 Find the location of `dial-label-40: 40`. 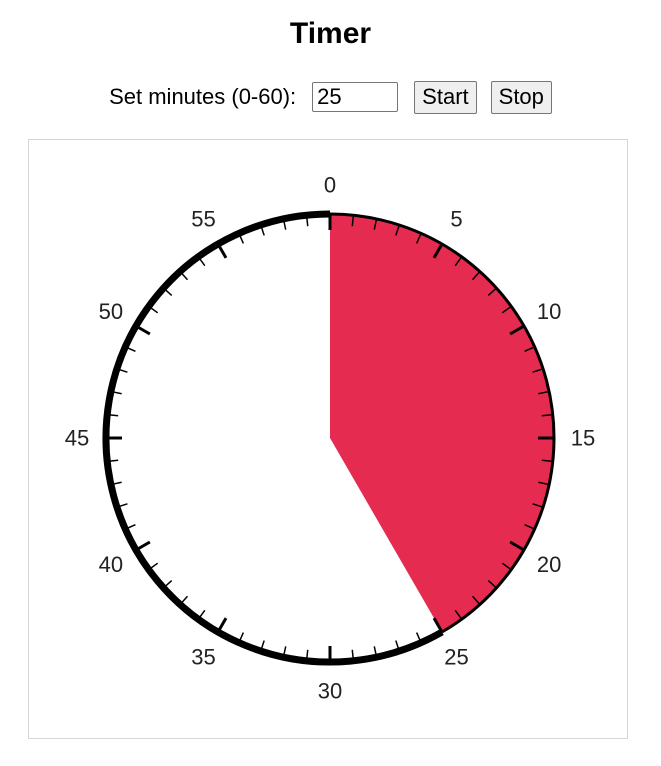

dial-label-40: 40 is located at coordinates (111, 564).